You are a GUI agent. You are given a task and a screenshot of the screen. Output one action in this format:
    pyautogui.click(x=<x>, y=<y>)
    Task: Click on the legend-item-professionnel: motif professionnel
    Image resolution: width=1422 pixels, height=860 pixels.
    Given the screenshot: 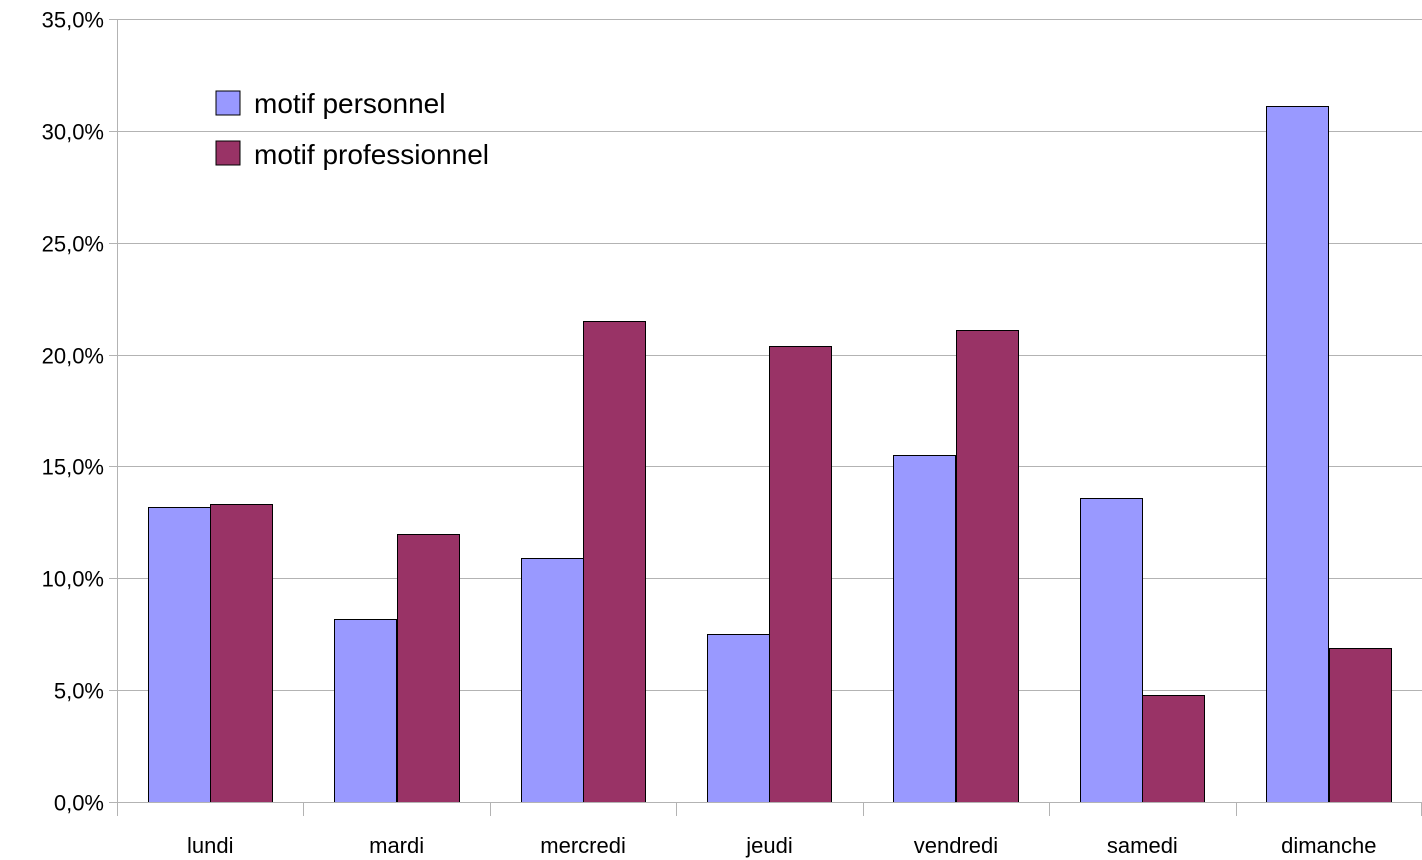 What is the action you would take?
    pyautogui.click(x=352, y=154)
    